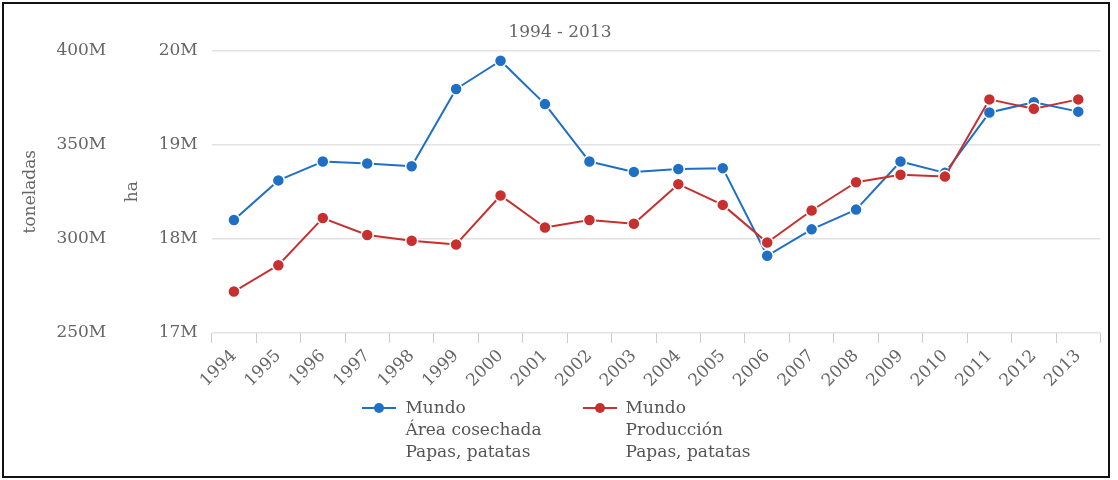 Image resolution: width=1118 pixels, height=480 pixels. I want to click on y-tick-label: 350M, so click(81, 143).